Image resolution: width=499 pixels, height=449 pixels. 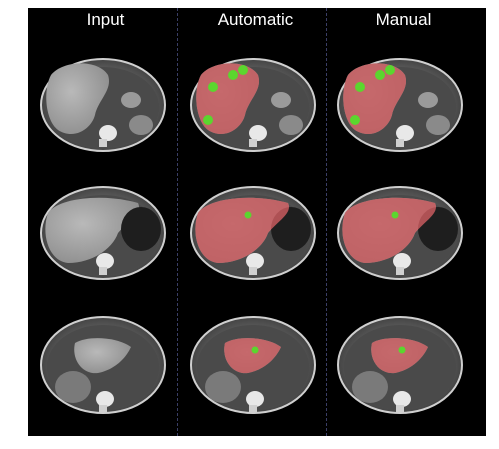 I want to click on column-header-automatic: Automatic, so click(x=255, y=19).